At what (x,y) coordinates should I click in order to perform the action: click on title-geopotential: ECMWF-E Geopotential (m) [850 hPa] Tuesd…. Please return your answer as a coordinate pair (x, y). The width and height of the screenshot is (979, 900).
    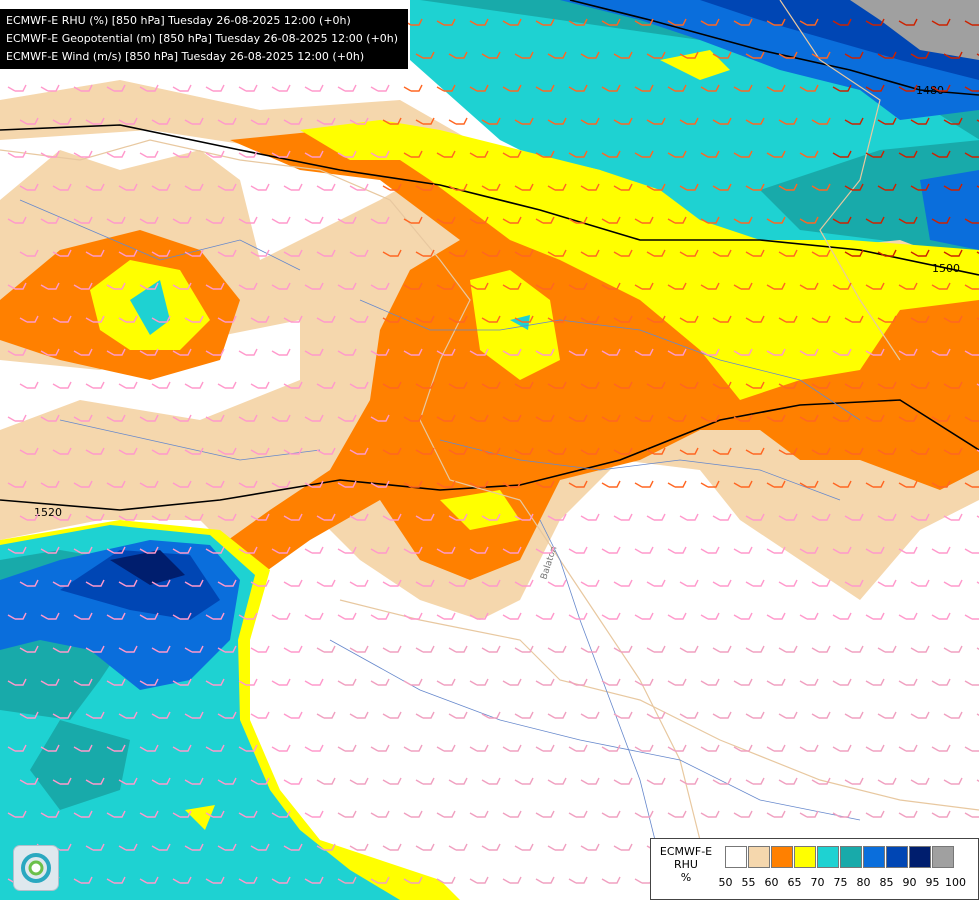
    Looking at the image, I should click on (202, 38).